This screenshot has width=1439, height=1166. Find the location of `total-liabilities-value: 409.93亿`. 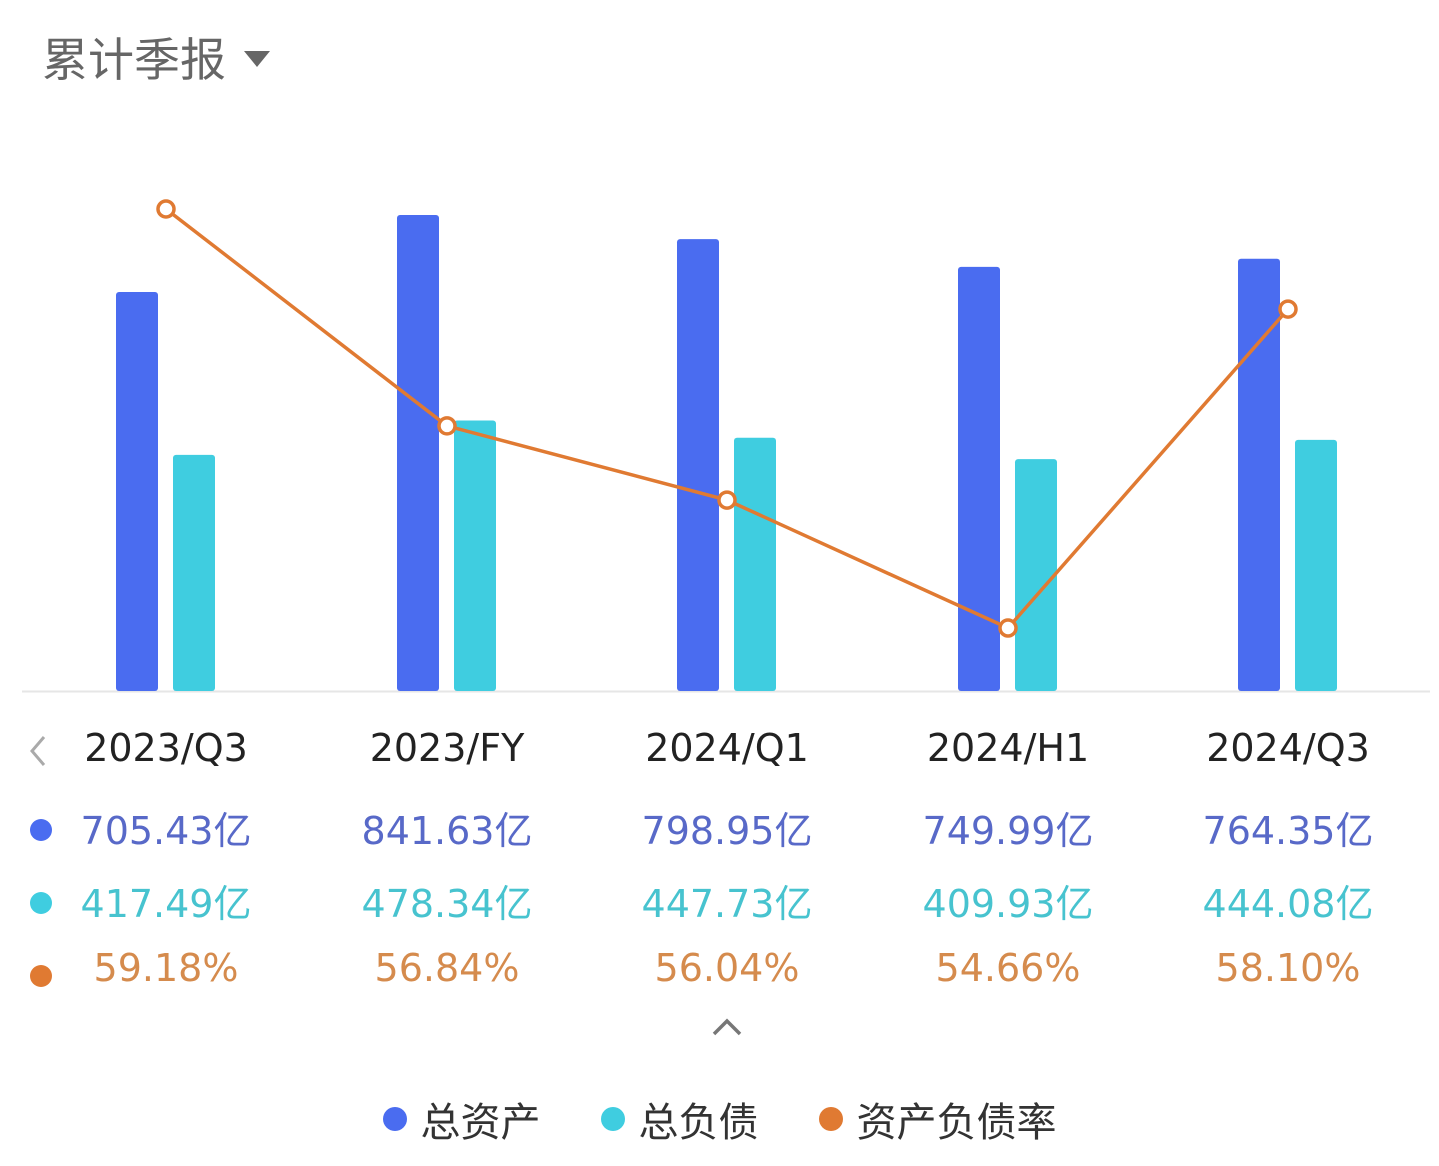

total-liabilities-value: 409.93亿 is located at coordinates (1008, 904).